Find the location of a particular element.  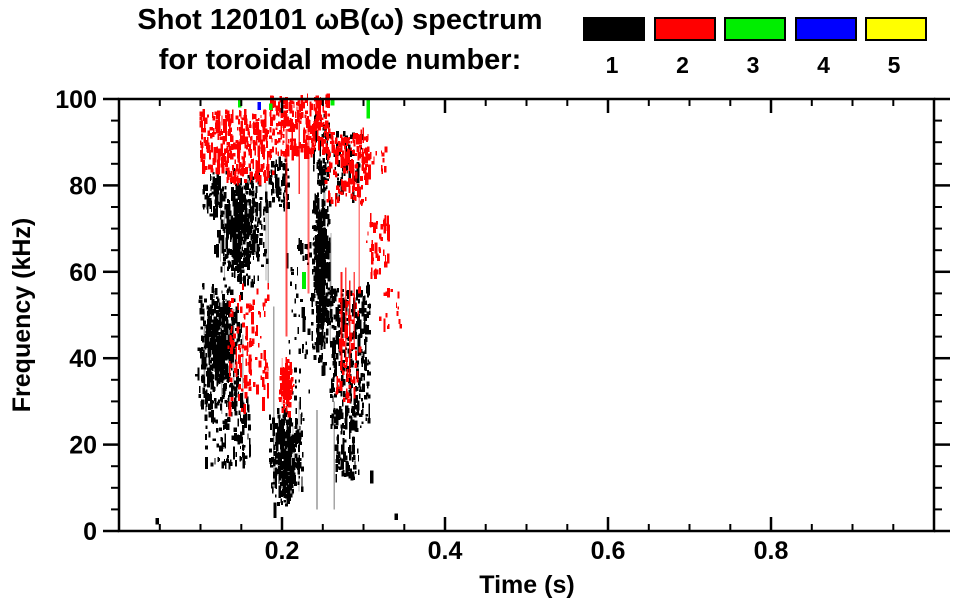

y-tick-label: 60 is located at coordinates (83, 273).